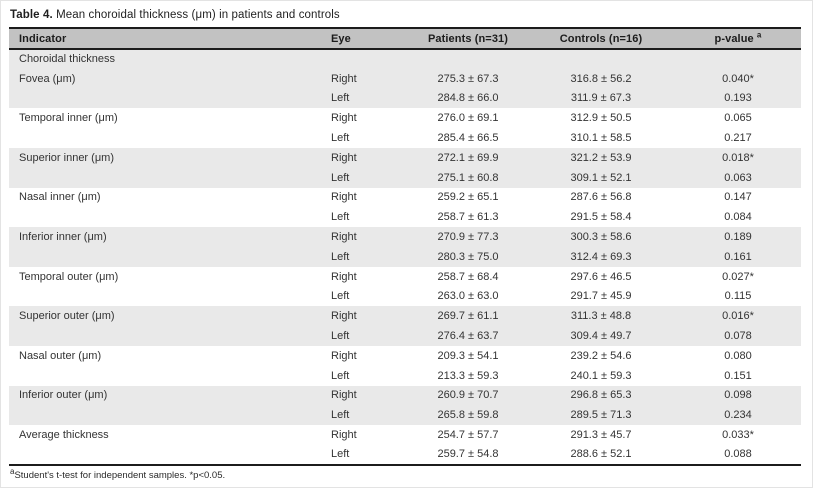 The height and width of the screenshot is (488, 813). Describe the element at coordinates (738, 138) in the screenshot. I see `pvalue-cell: 0.217` at that location.